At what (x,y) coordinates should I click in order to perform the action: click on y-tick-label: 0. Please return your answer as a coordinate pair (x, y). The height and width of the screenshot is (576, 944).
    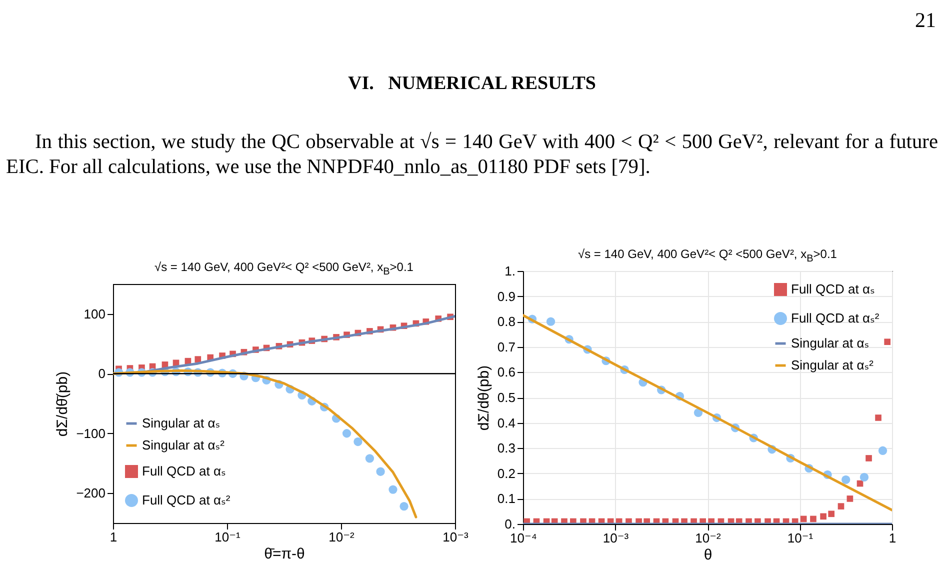
    Looking at the image, I should click on (102, 374).